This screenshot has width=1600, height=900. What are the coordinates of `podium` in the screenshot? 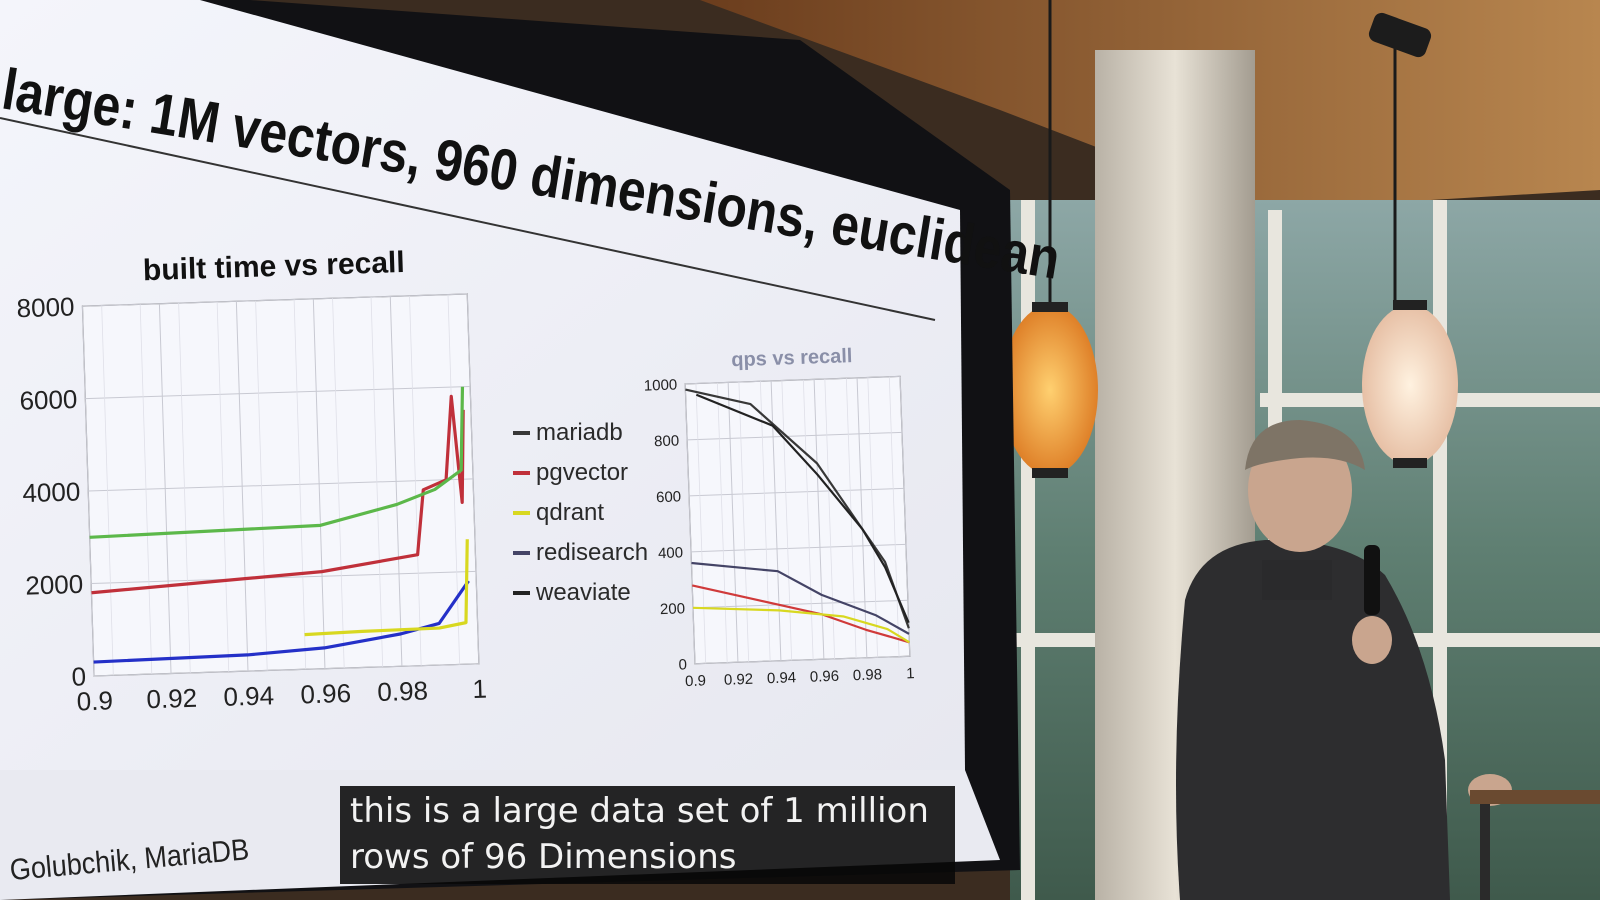 It's located at (1535, 797).